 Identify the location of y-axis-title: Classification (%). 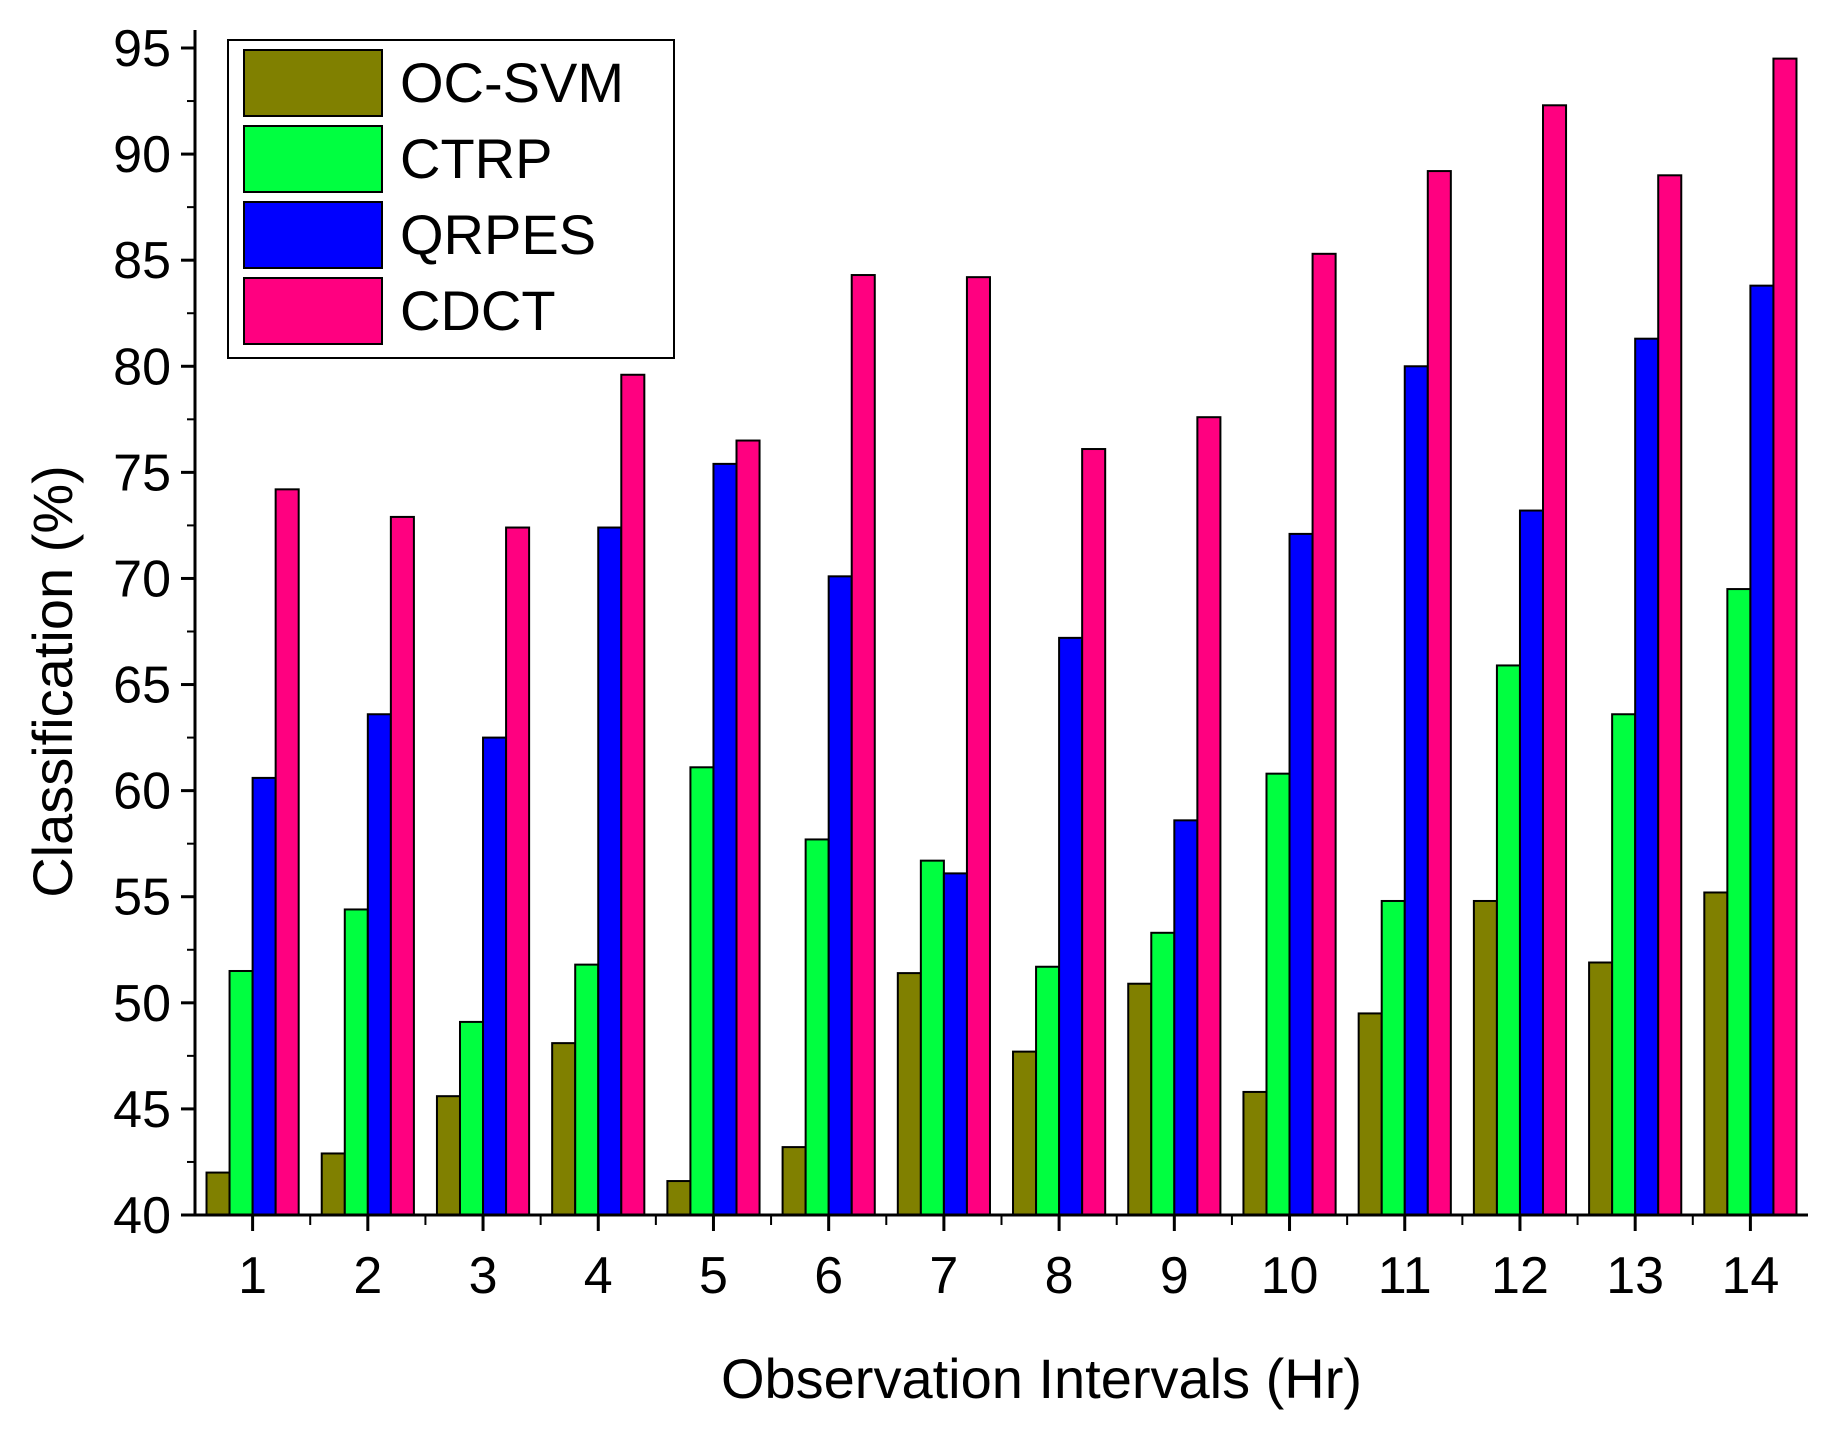
(52, 681).